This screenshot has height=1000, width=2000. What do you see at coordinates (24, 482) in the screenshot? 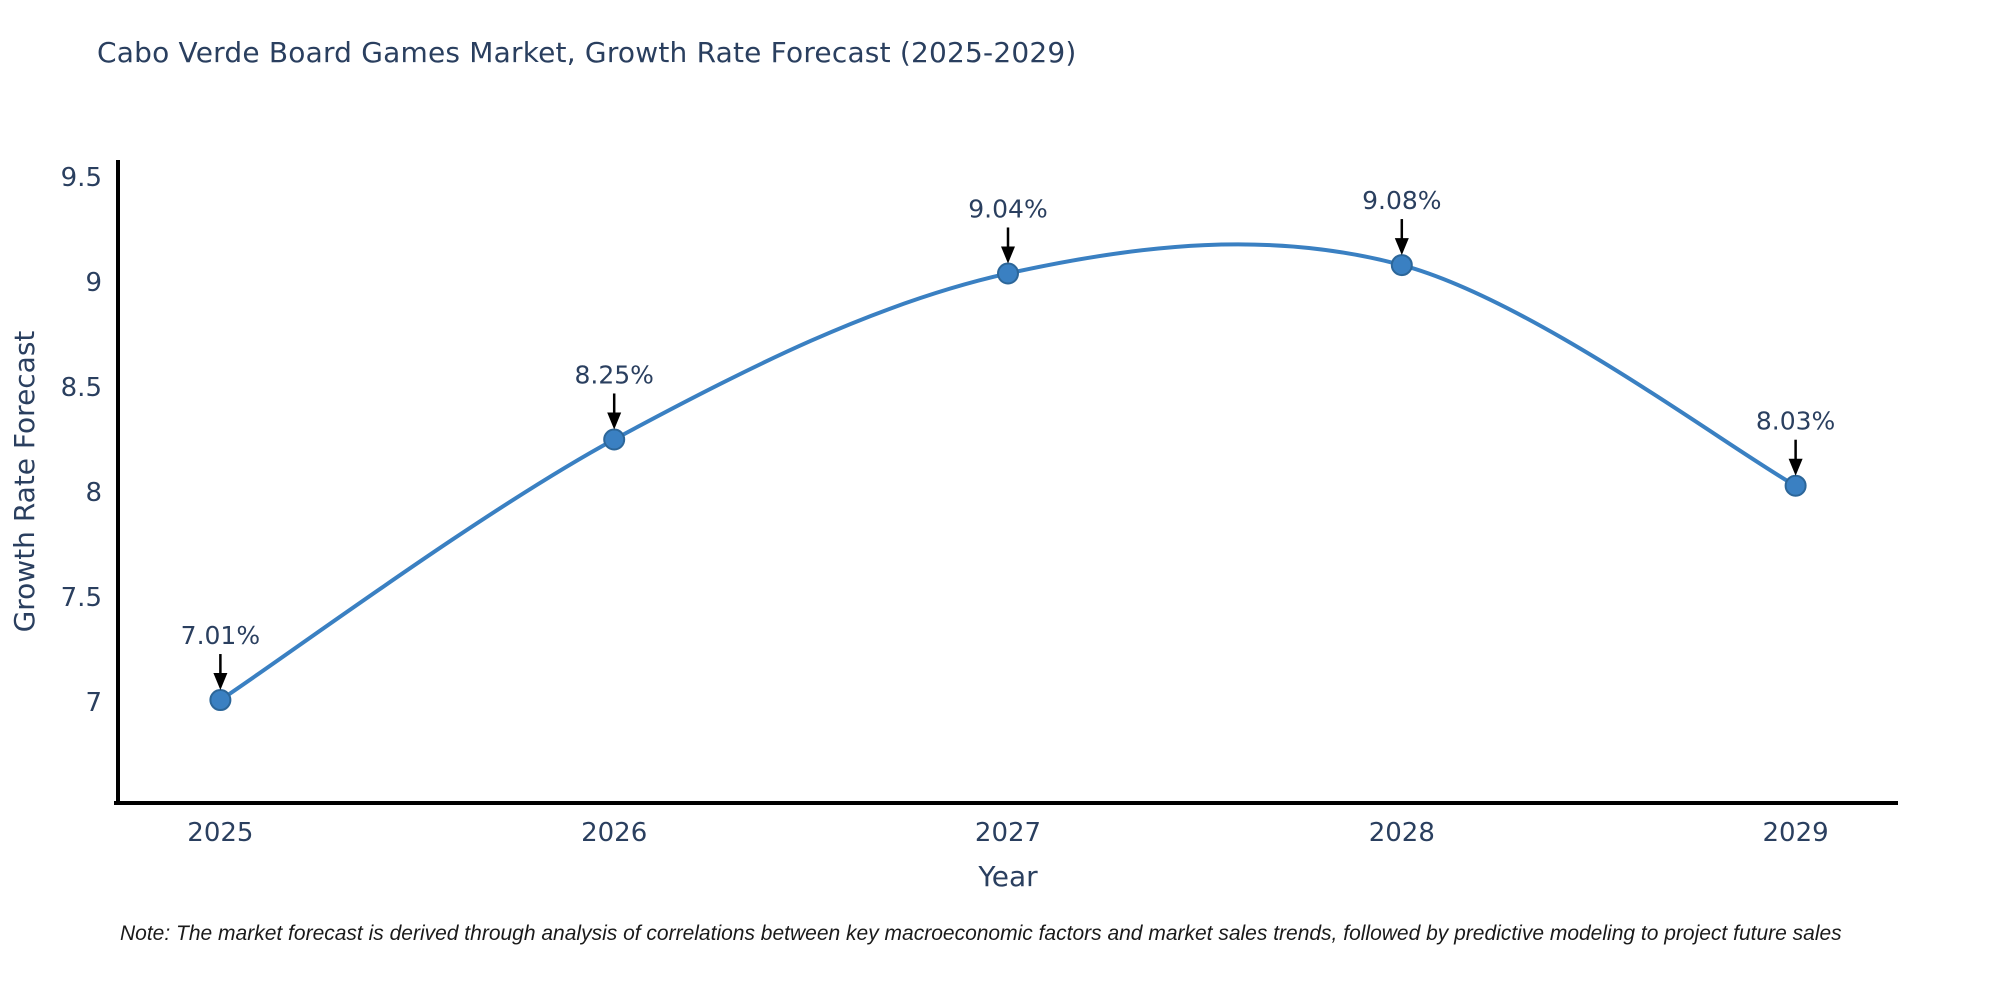
I see `y-axis-title: Growth Rate Forecast` at bounding box center [24, 482].